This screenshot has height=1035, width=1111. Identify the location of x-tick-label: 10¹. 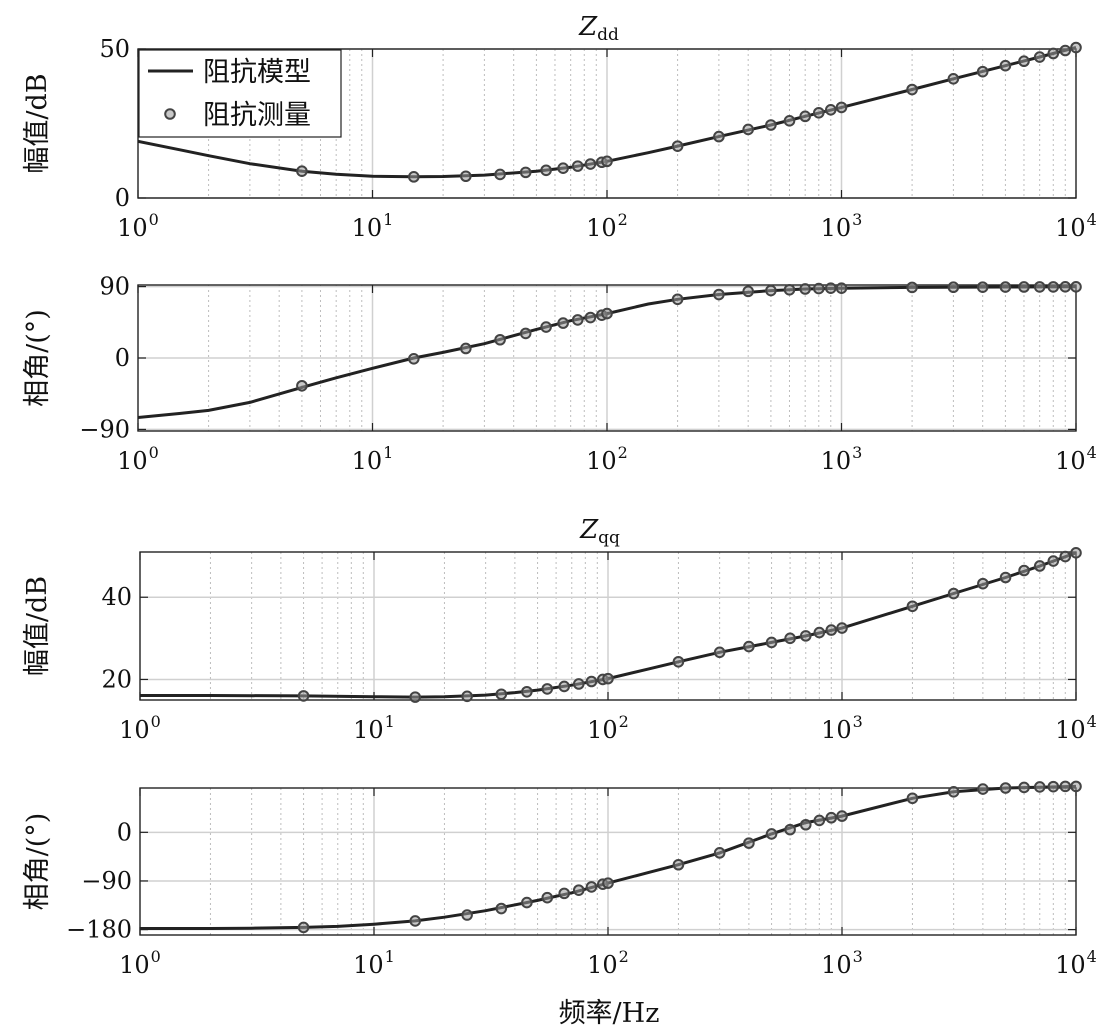
(373, 226).